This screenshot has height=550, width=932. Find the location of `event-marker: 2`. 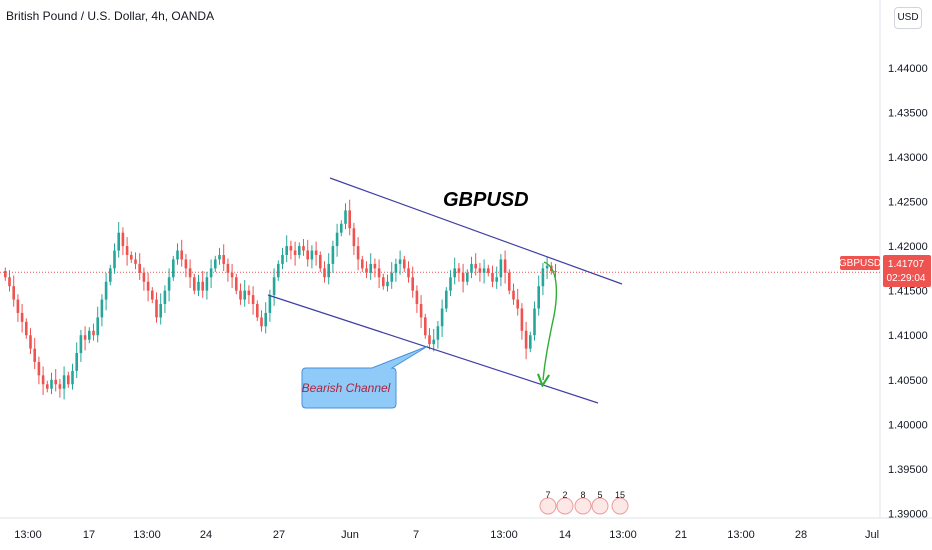

event-marker: 2 is located at coordinates (565, 502).